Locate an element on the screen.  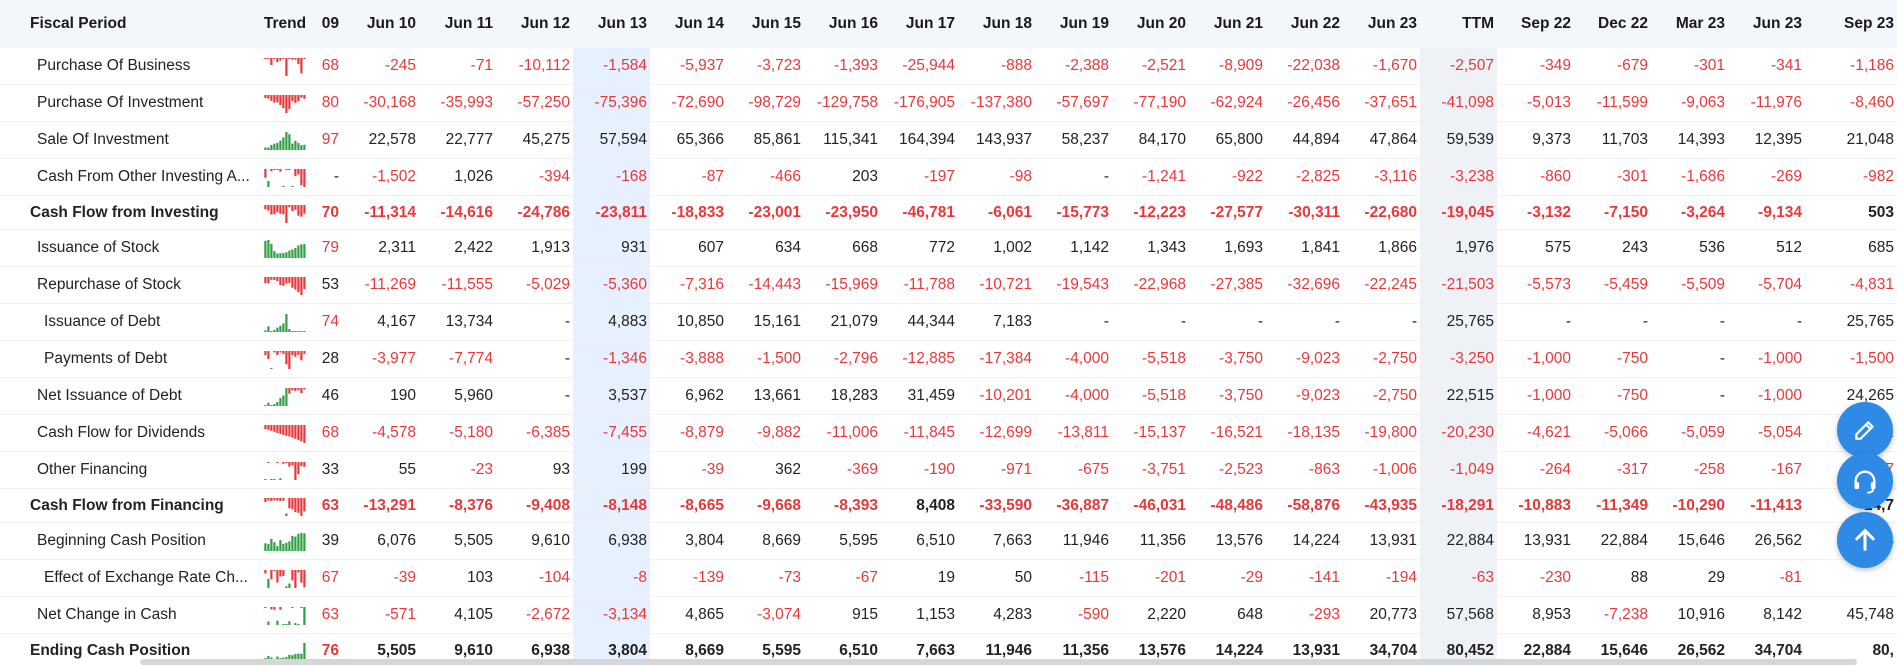
trend-sparkline is located at coordinates (285, 178).